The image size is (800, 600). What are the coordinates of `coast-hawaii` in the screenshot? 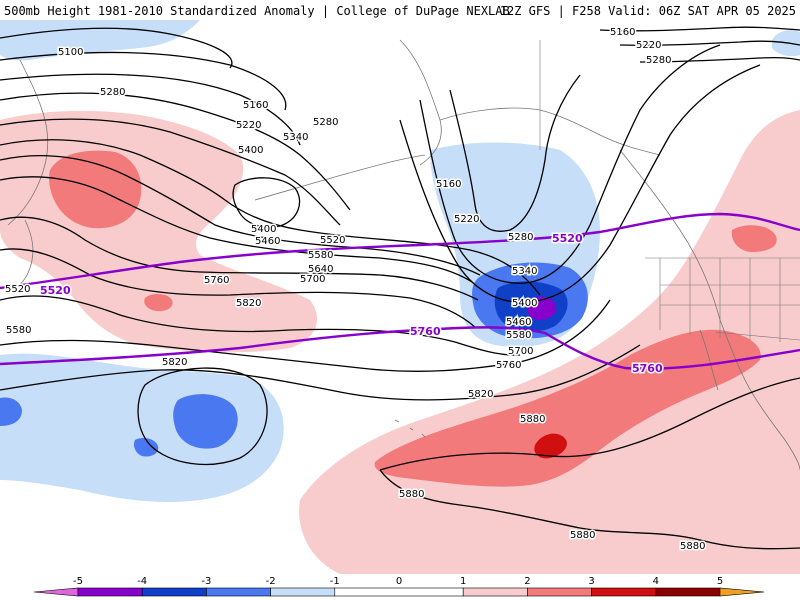 It's located at (410, 428).